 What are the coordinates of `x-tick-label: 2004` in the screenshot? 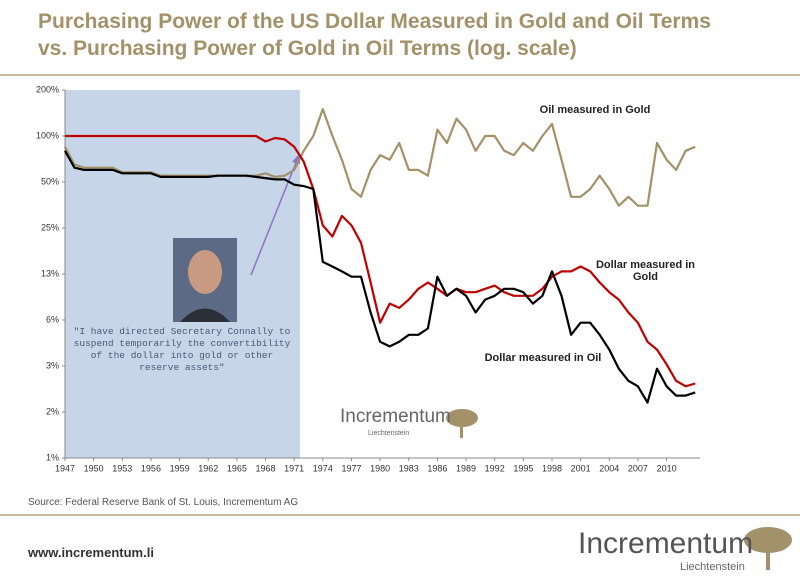 It's located at (609, 468).